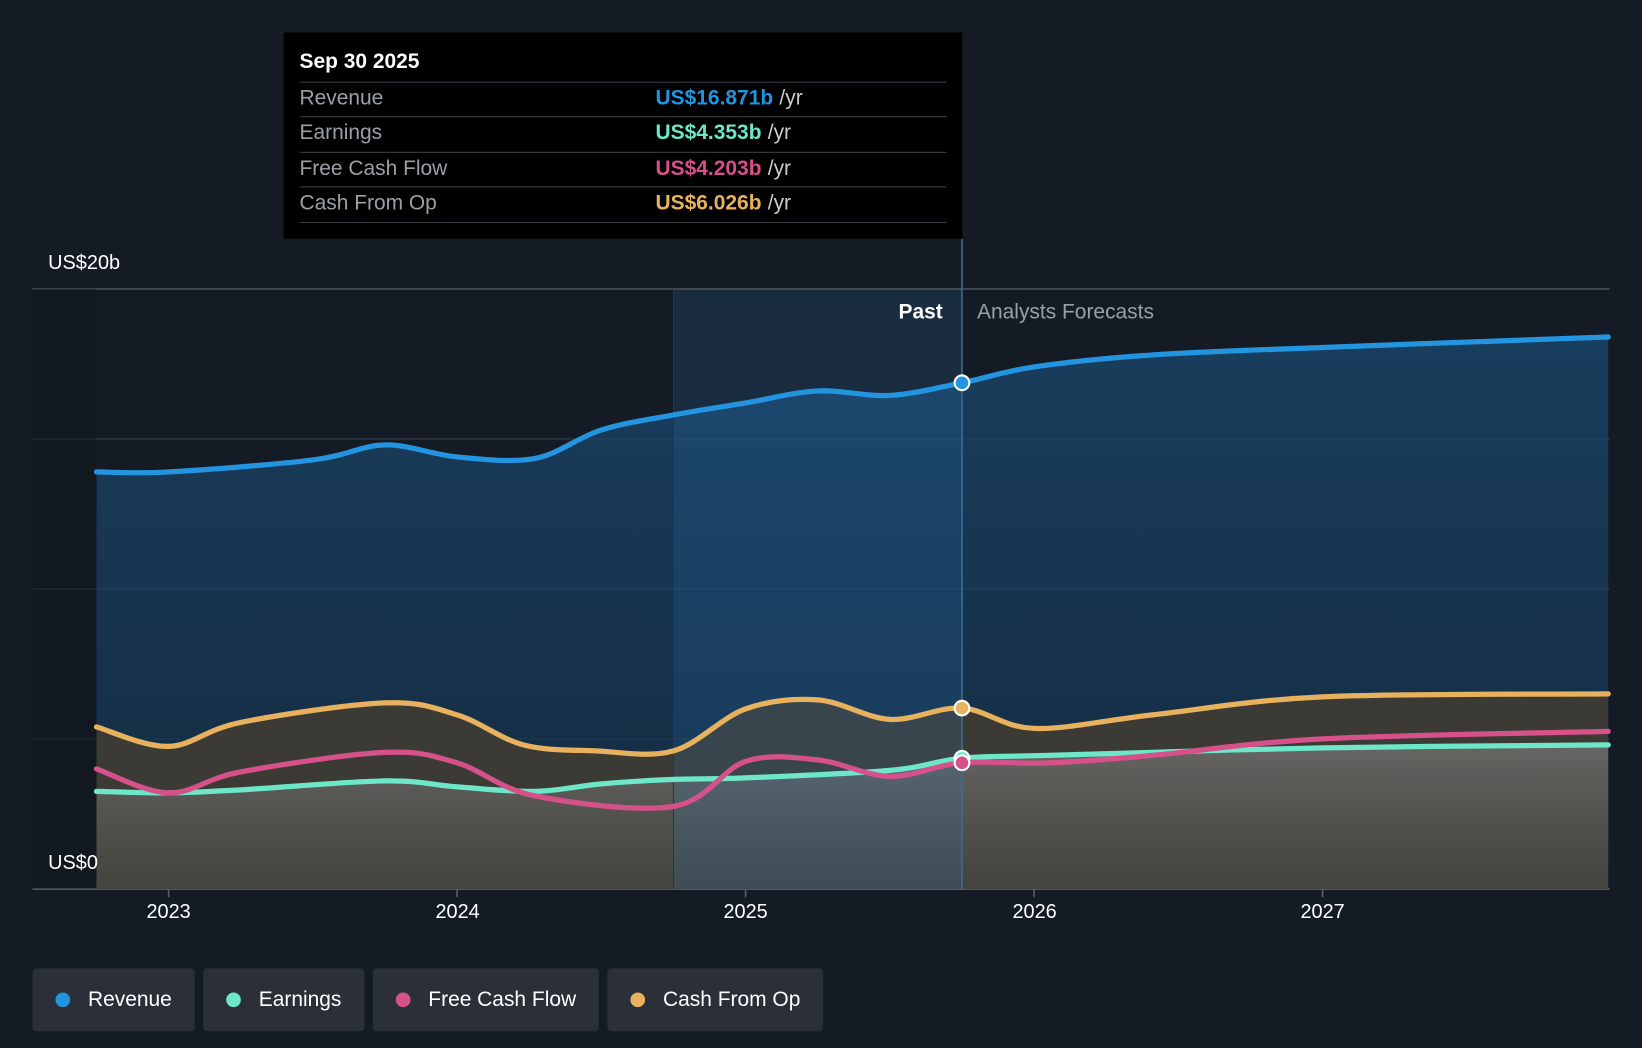 This screenshot has width=1642, height=1048. Describe the element at coordinates (341, 98) in the screenshot. I see `tooltip-label: Revenue` at that location.